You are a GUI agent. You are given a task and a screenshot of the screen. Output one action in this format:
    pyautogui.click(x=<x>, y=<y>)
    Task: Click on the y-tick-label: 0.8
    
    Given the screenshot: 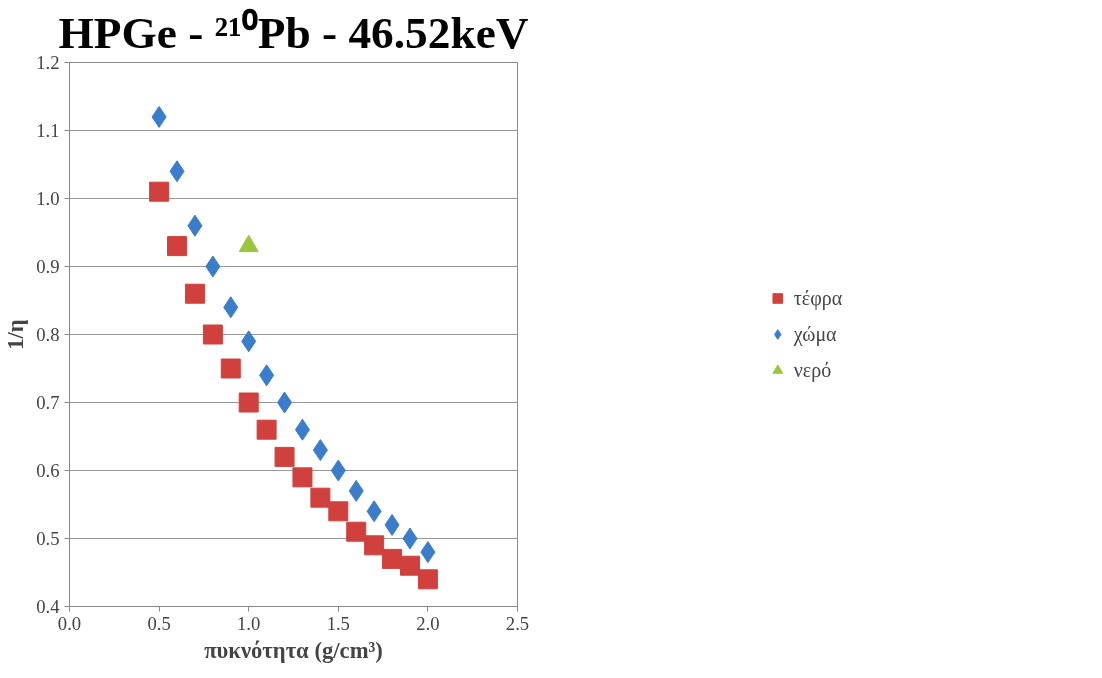 What is the action you would take?
    pyautogui.click(x=48, y=334)
    